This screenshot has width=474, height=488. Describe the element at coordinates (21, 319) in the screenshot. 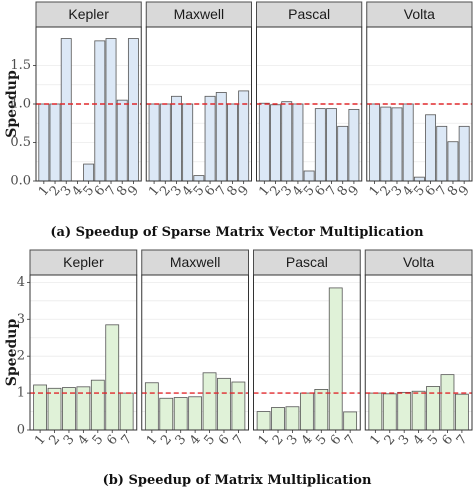

I see `y-tick-label: 3` at that location.